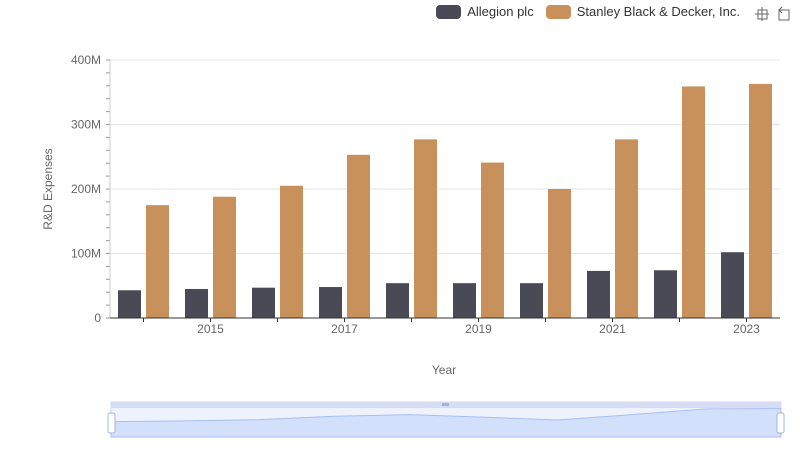 The image size is (800, 461). Describe the element at coordinates (97, 318) in the screenshot. I see `y-tick-label: 0` at that location.